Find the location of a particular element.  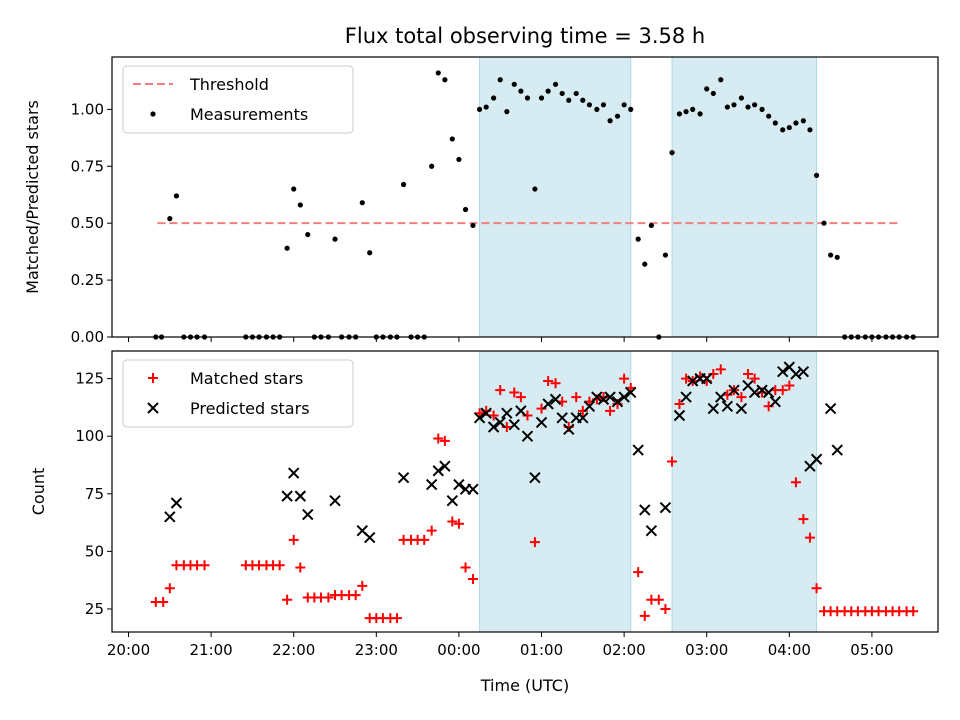

shaded-span is located at coordinates (555, 491).